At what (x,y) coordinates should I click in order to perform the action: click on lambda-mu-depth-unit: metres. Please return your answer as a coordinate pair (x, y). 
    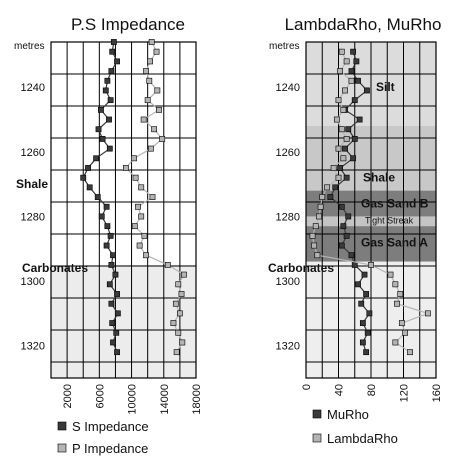
    Looking at the image, I should click on (284, 46).